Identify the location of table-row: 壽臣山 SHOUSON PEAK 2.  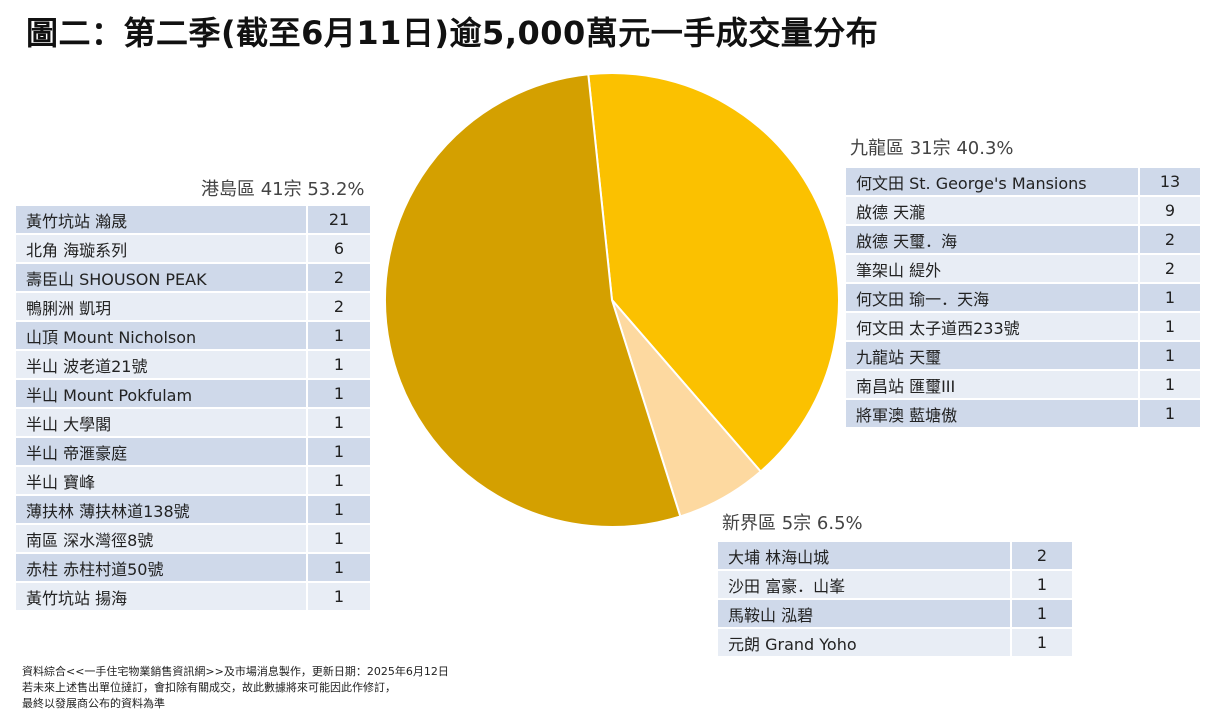
(193, 277).